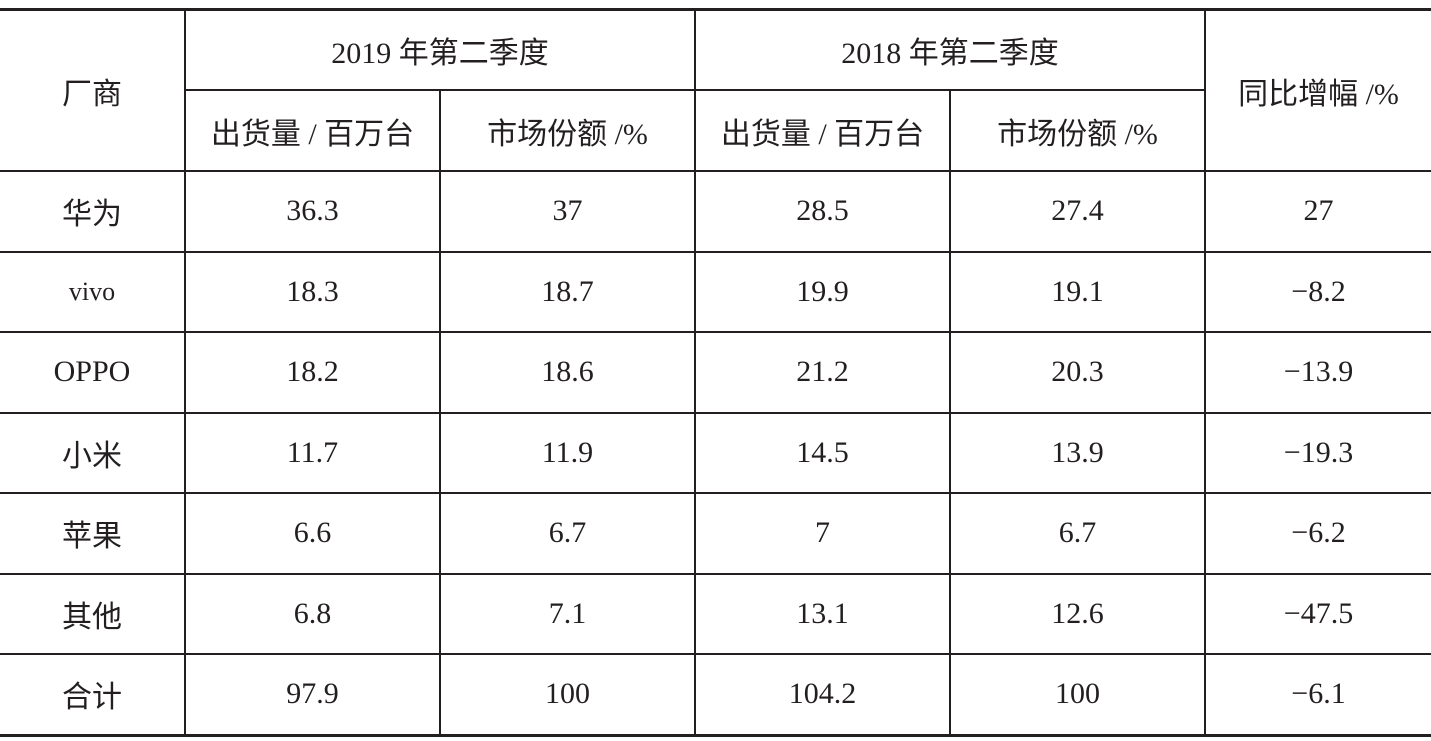 The image size is (1431, 741). Describe the element at coordinates (567, 372) in the screenshot. I see `data-cell: 18.6` at that location.